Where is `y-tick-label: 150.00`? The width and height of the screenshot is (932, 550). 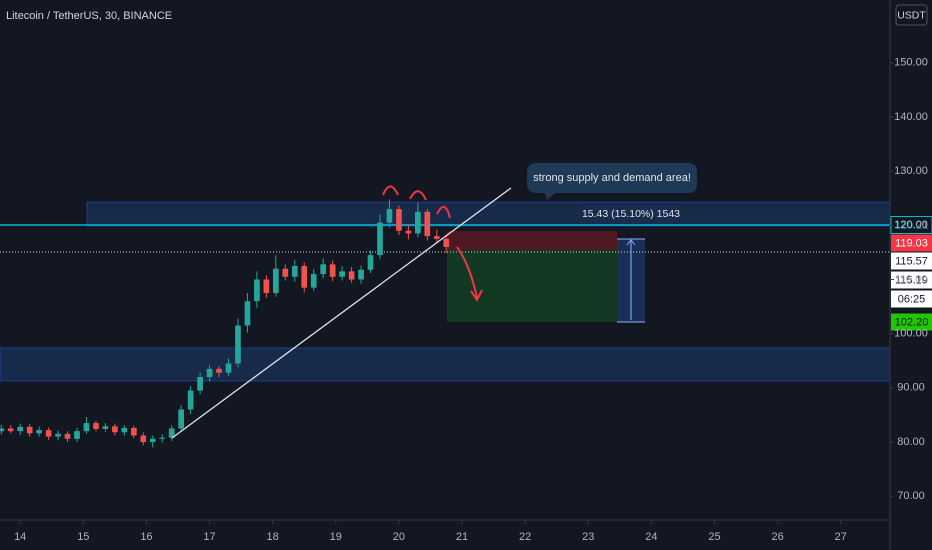 y-tick-label: 150.00 is located at coordinates (911, 63).